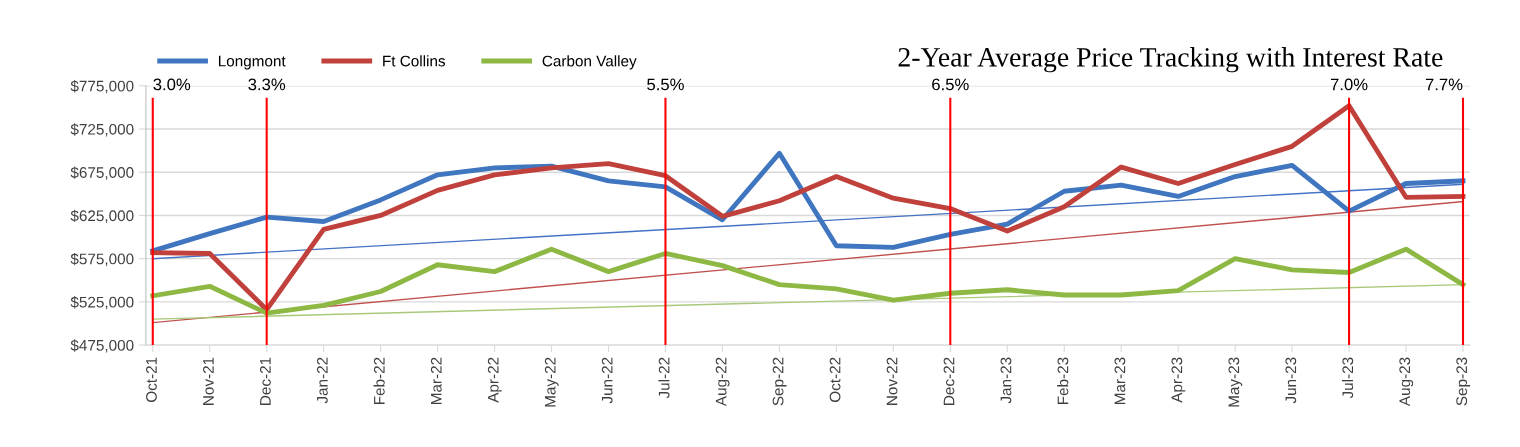 Image resolution: width=1520 pixels, height=447 pixels. What do you see at coordinates (379, 381) in the screenshot?
I see `x-tick-label: Feb-22` at bounding box center [379, 381].